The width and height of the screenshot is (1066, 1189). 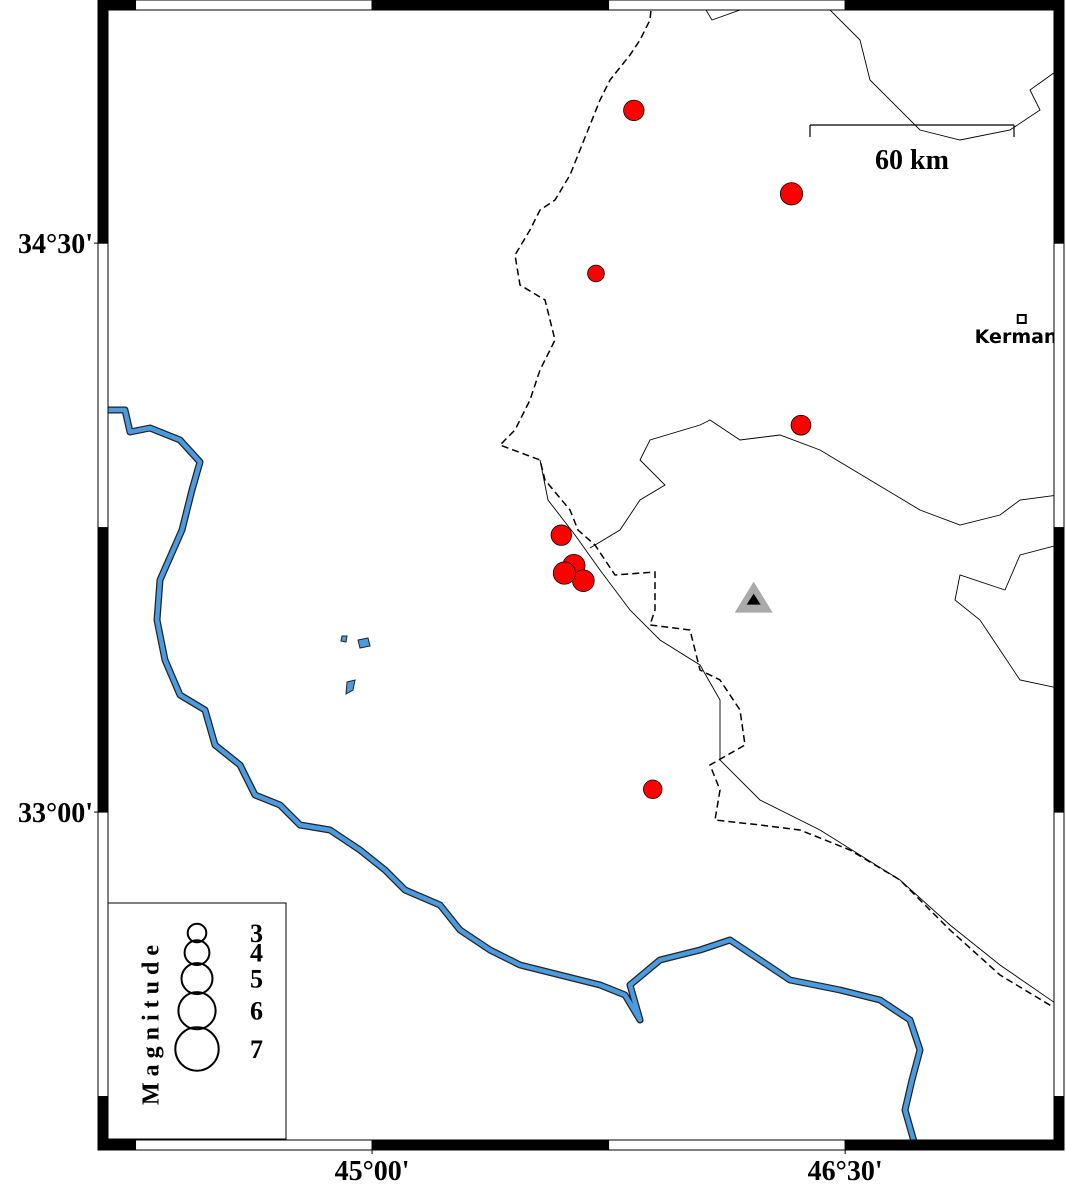 What do you see at coordinates (256, 979) in the screenshot?
I see `legend-label: 5` at bounding box center [256, 979].